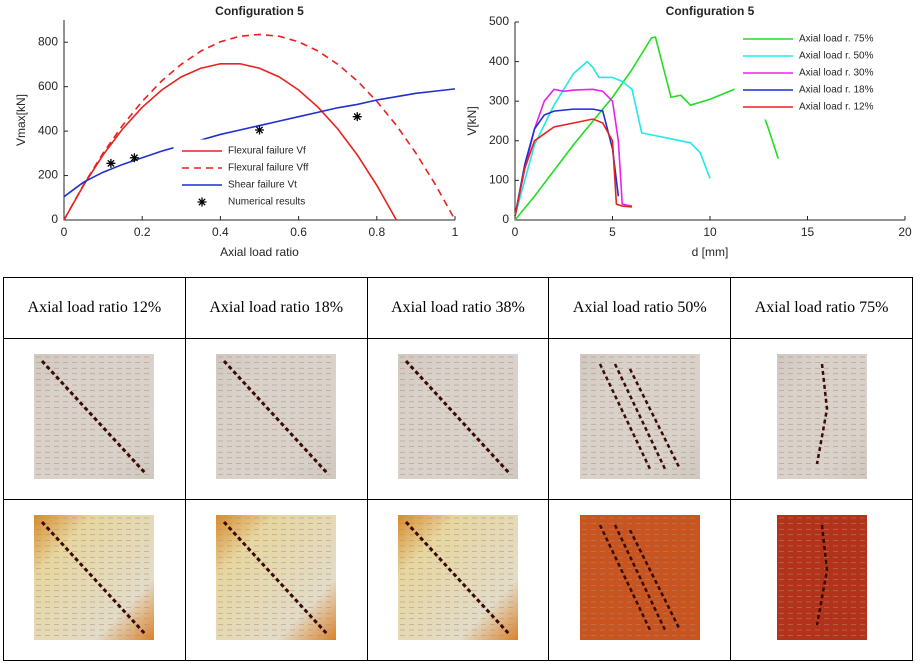  Describe the element at coordinates (455, 232) in the screenshot. I see `x-tick-label: 1` at that location.